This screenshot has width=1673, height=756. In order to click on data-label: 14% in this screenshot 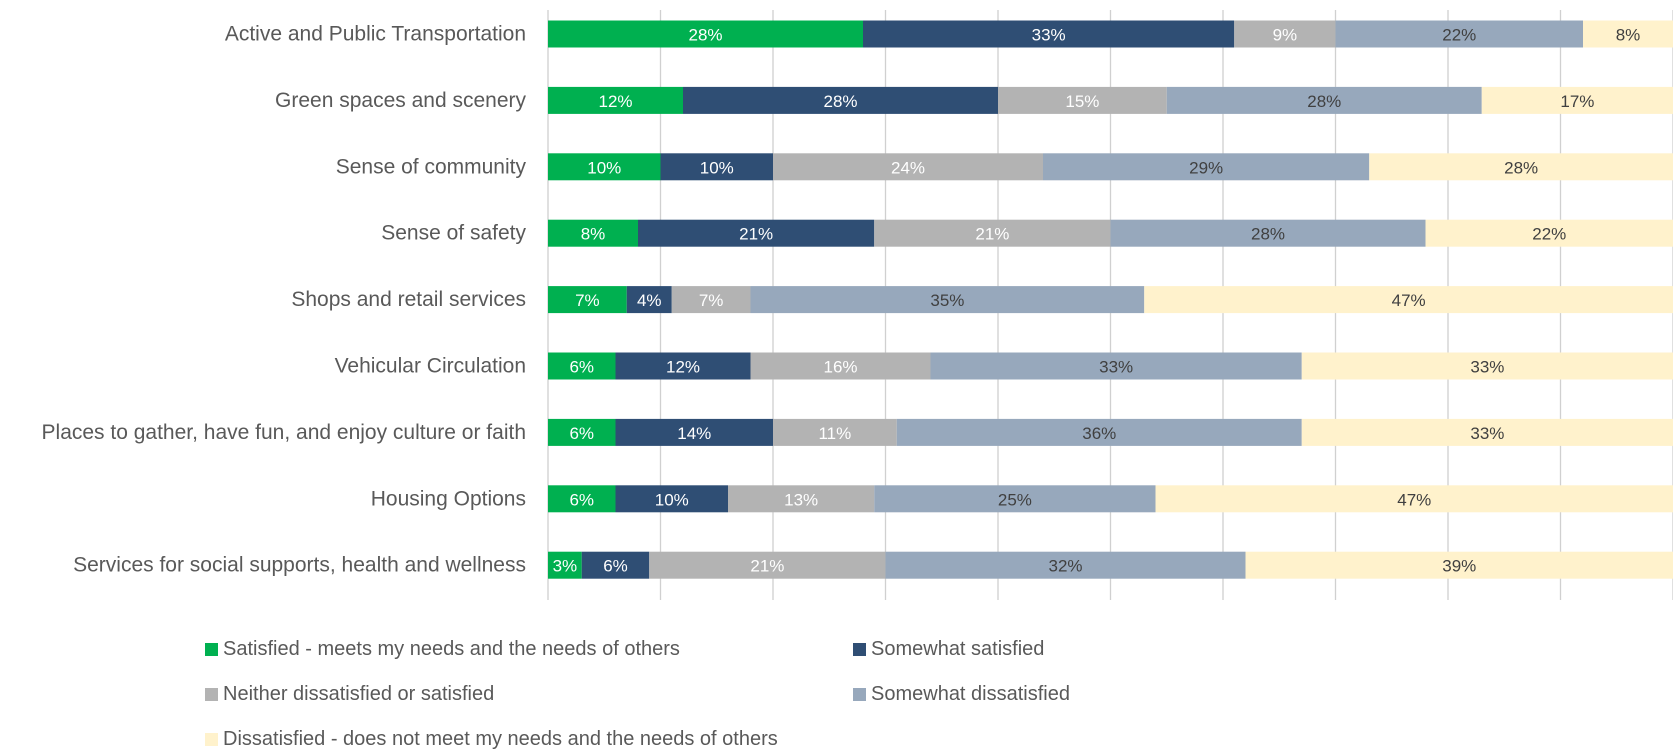, I will do `click(694, 433)`.